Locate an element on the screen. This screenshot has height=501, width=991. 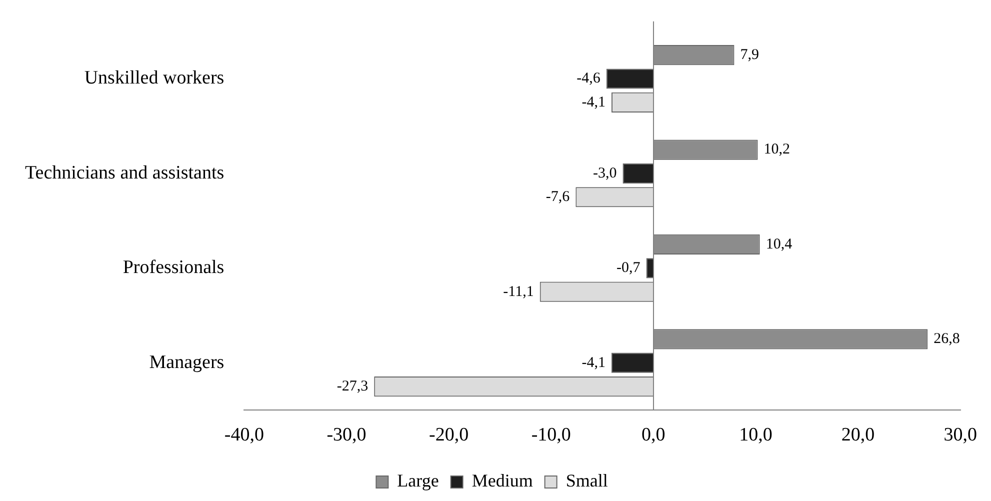
data-label: 10,4 is located at coordinates (779, 244).